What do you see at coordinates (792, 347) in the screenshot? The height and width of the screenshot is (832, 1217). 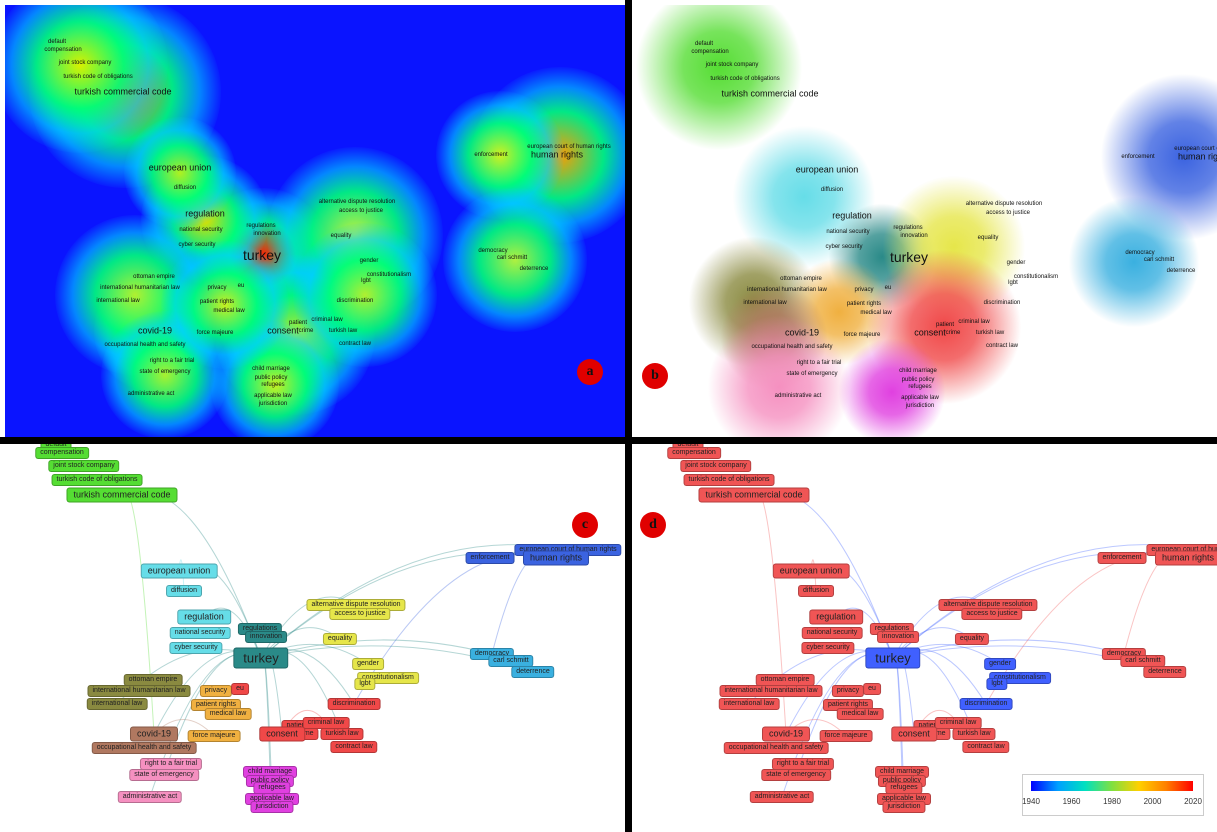 I see `term-occupational-health-and-safety: occupational health and safety` at bounding box center [792, 347].